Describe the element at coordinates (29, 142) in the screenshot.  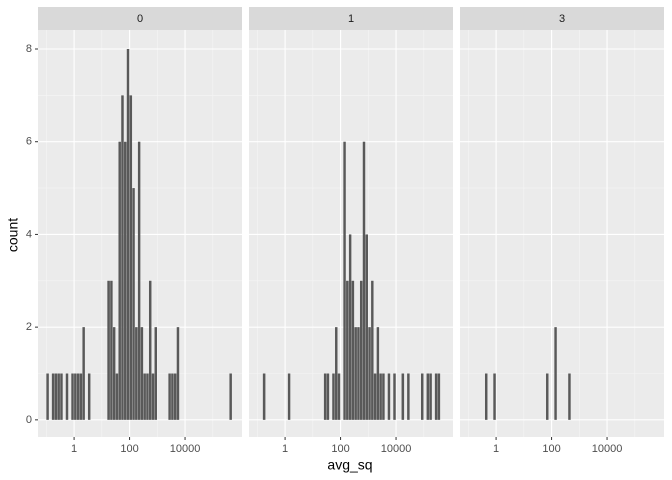
I see `y-tick-label: 6` at that location.